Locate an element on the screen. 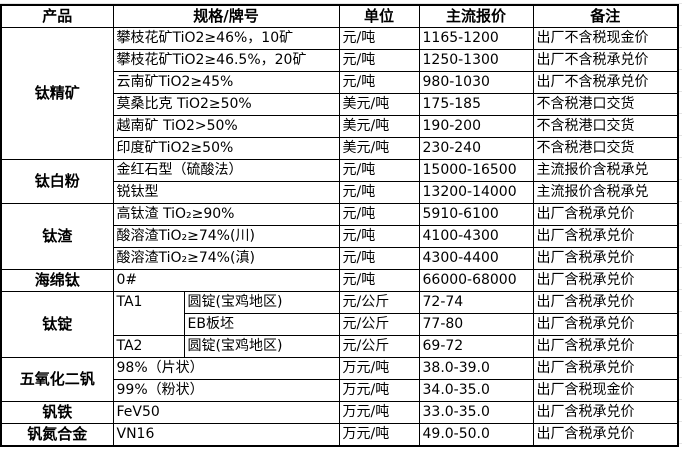  form-cell: EB板坯 is located at coordinates (261, 324).